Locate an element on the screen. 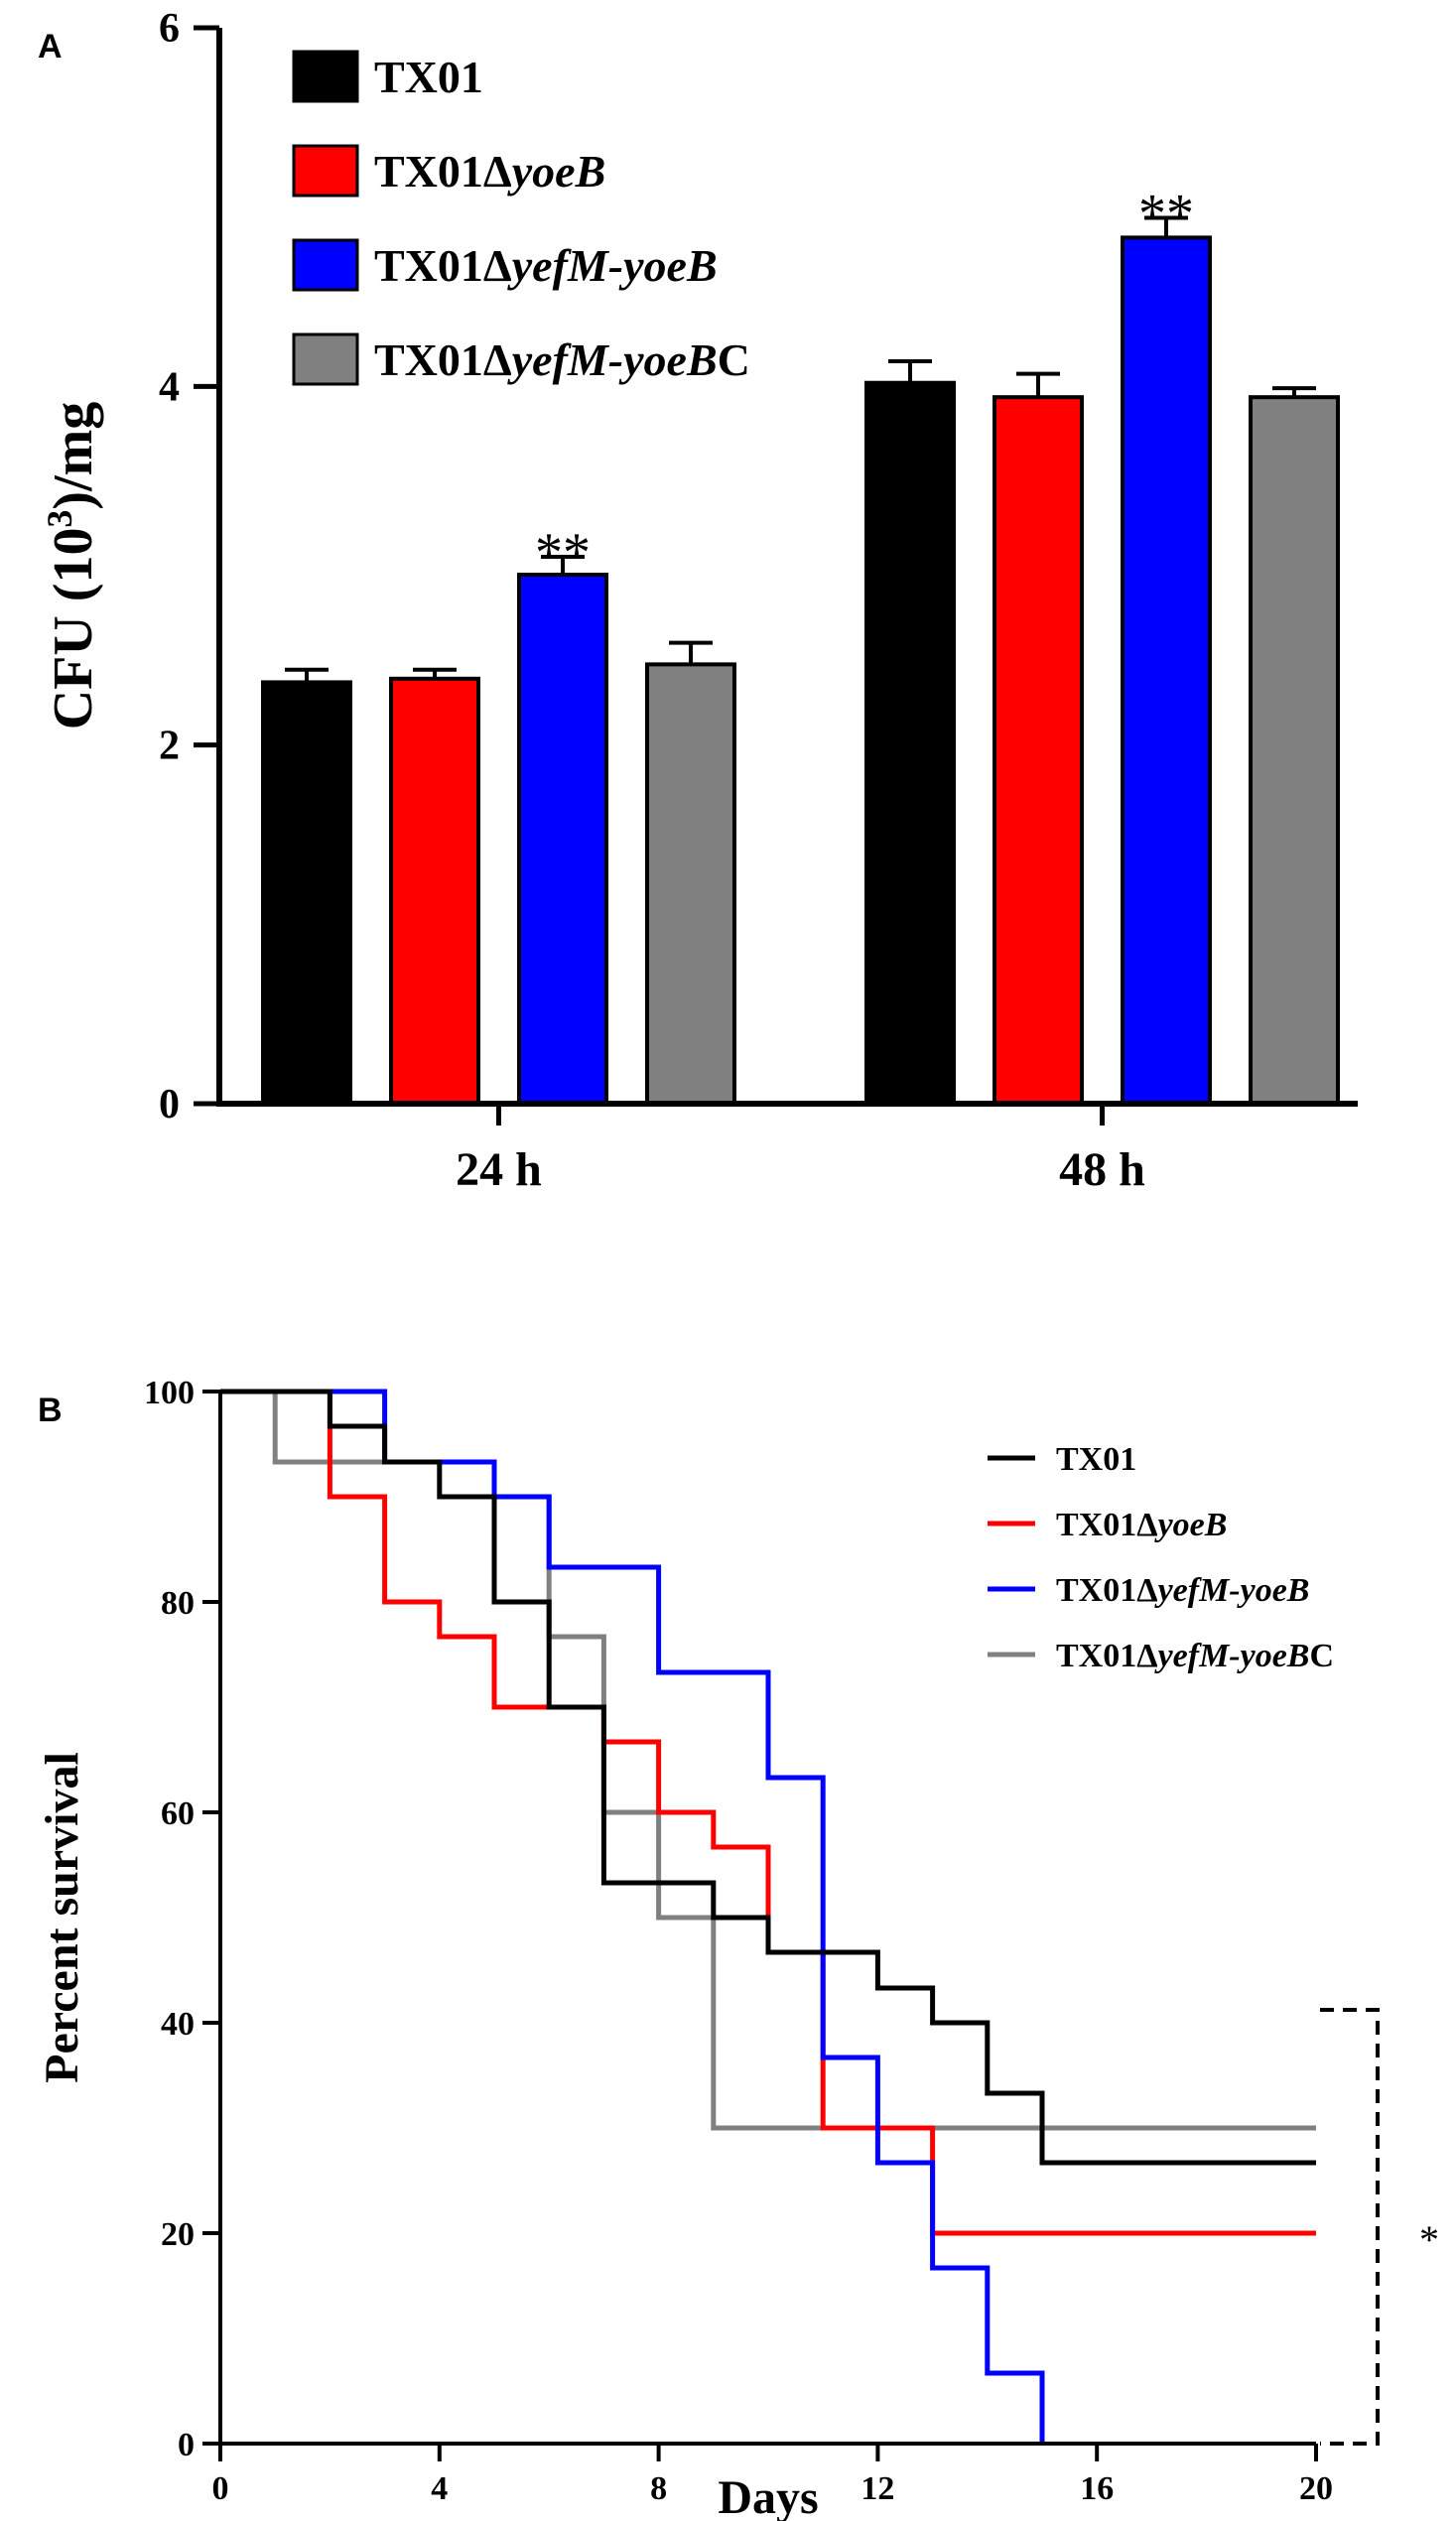 The width and height of the screenshot is (1456, 2521). panel-a-annotations: ** ** is located at coordinates (864, 384).